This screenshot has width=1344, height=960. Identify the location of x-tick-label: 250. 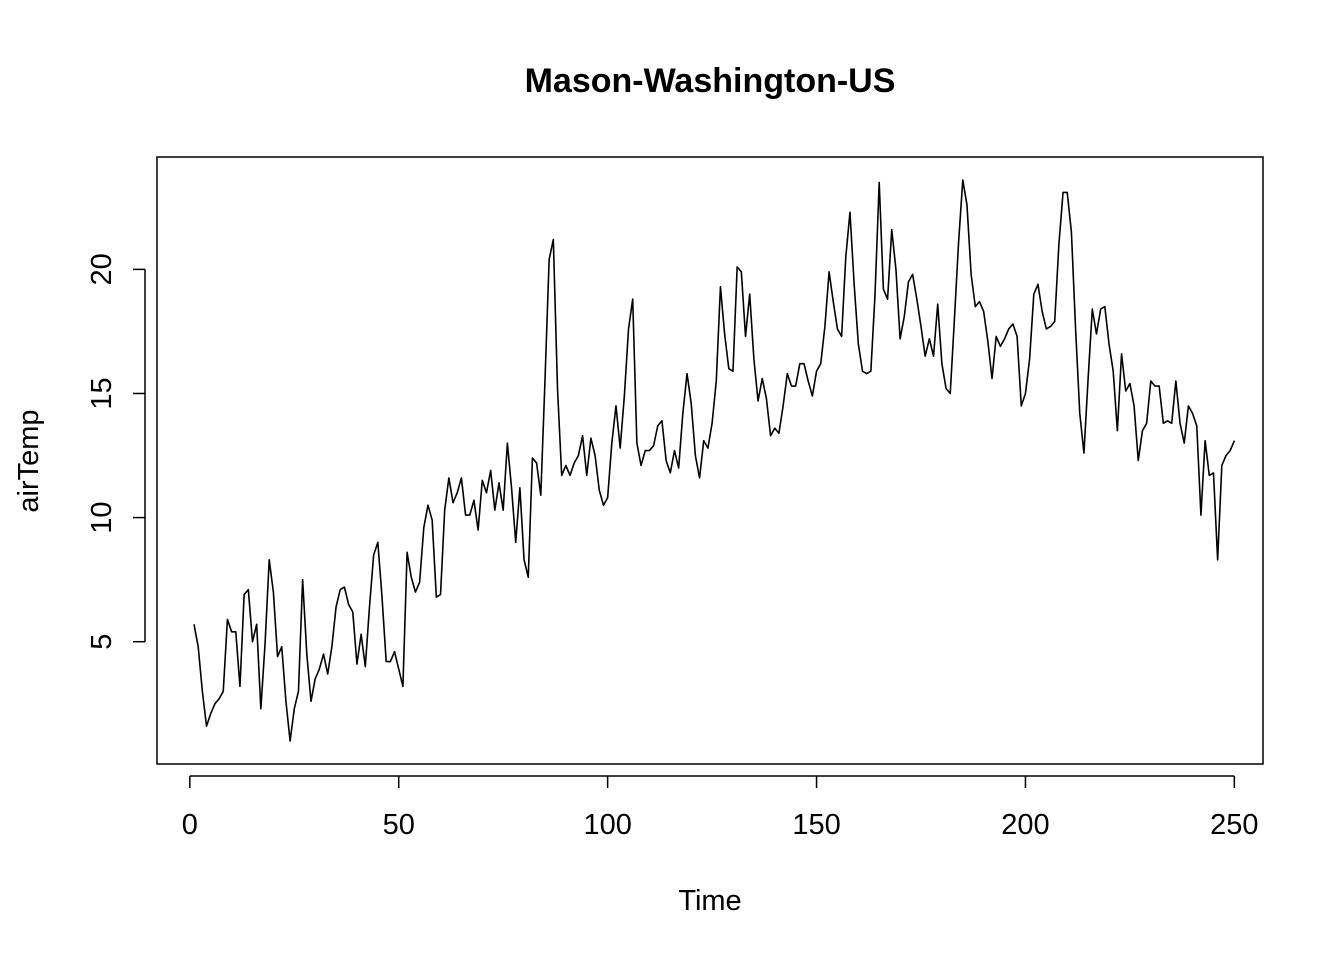
(1234, 825).